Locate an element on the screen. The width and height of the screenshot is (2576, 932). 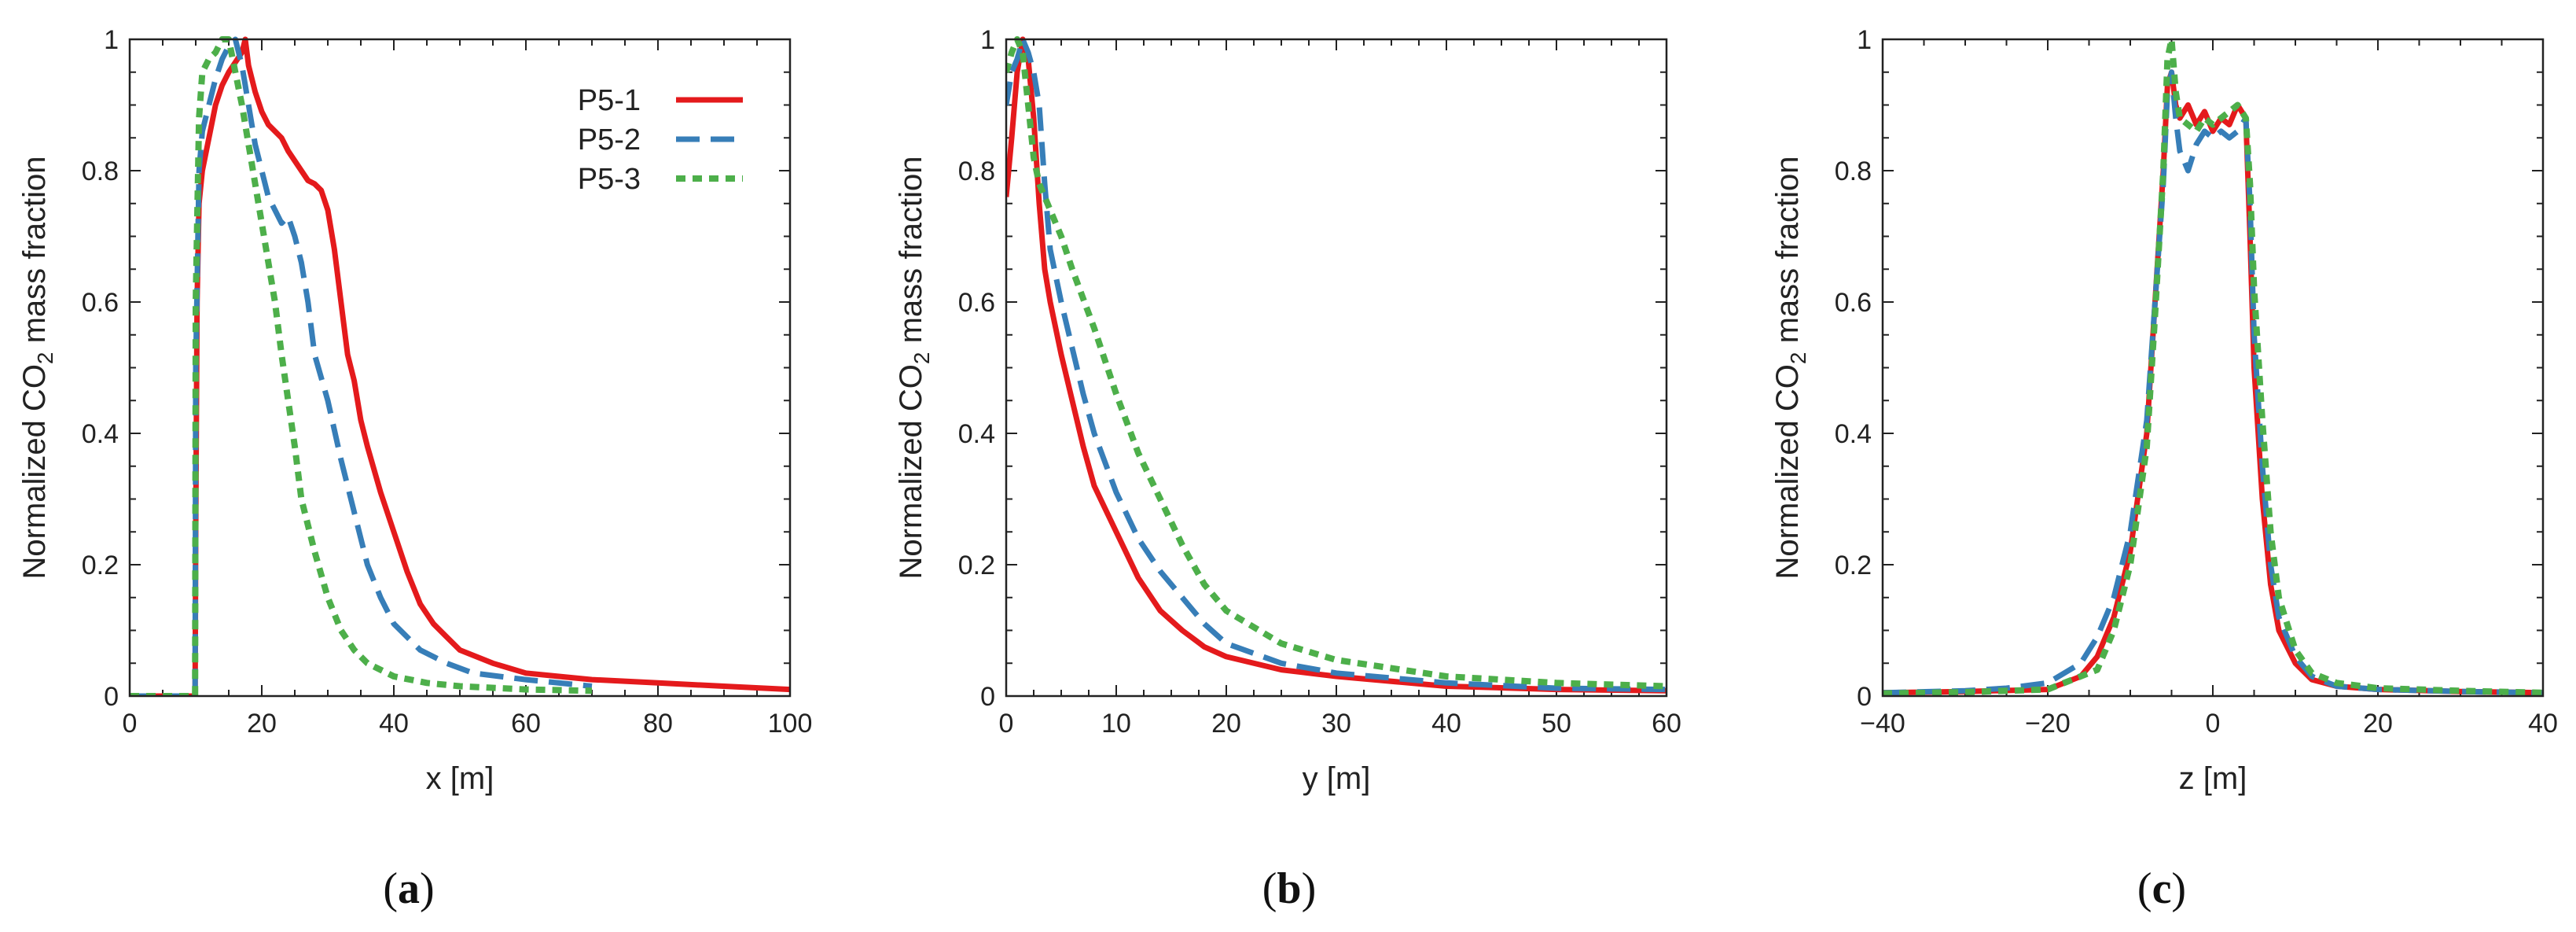
x-tick-label: −20 is located at coordinates (2048, 724).